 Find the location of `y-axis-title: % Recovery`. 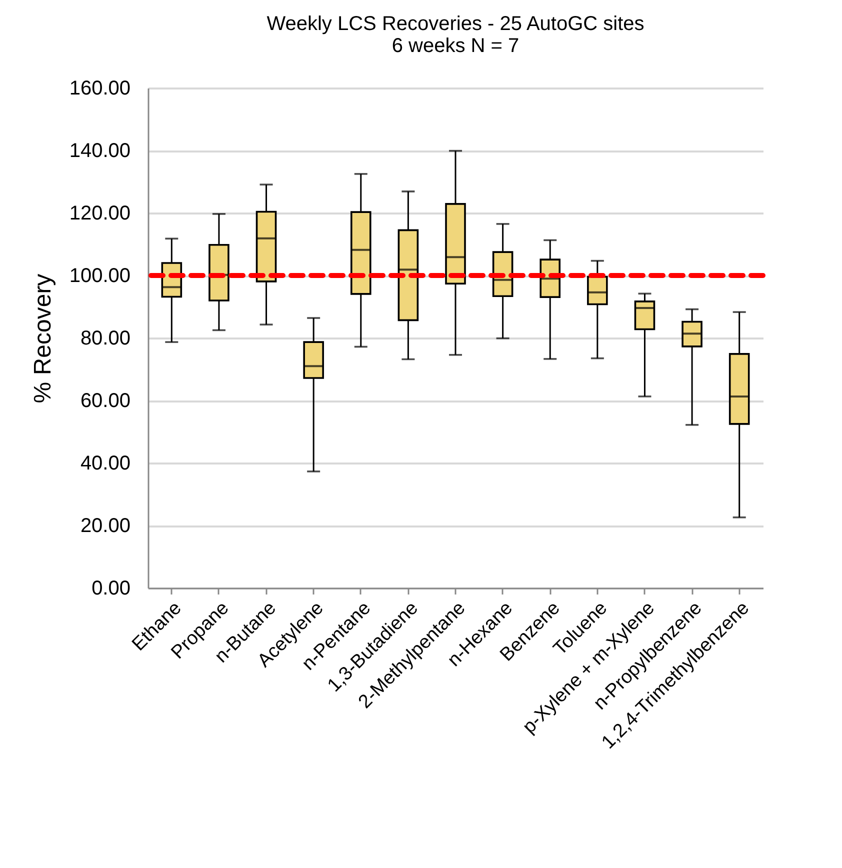

y-axis-title: % Recovery is located at coordinates (42, 339).